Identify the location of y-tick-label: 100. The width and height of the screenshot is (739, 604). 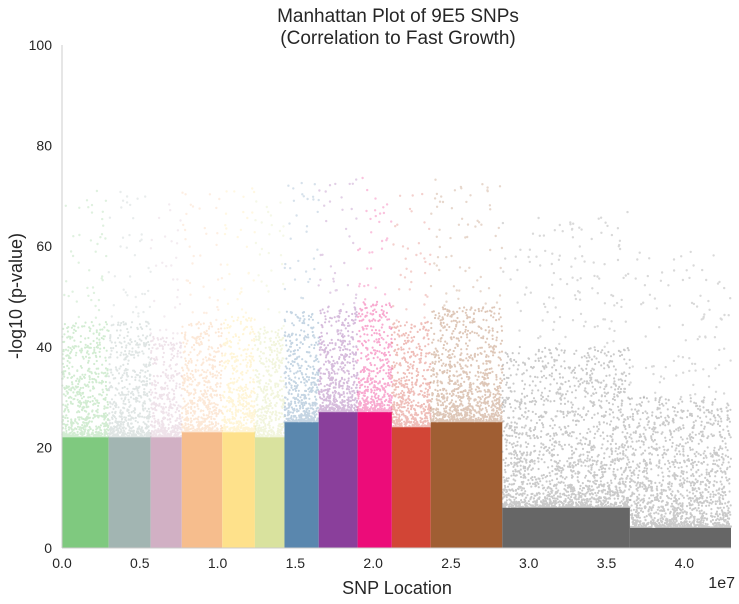
(41, 45).